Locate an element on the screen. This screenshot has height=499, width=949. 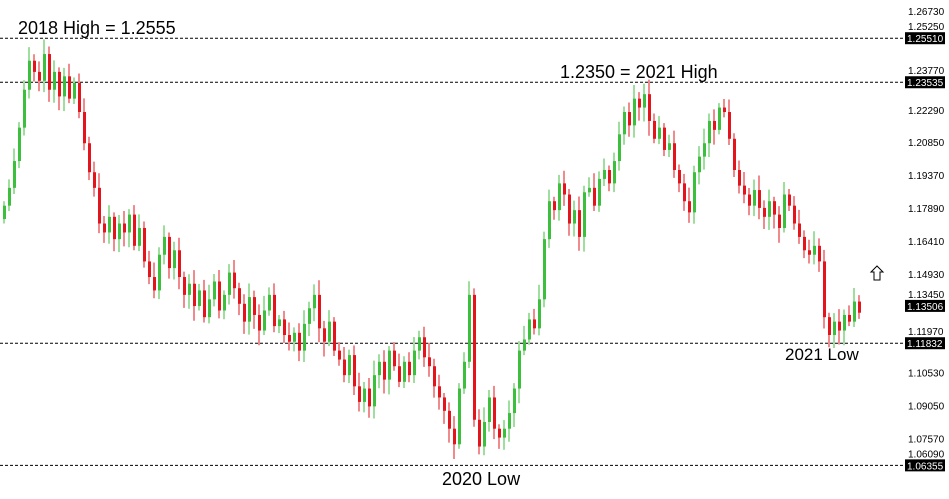
y-tick-label: 1.14930 is located at coordinates (926, 275).